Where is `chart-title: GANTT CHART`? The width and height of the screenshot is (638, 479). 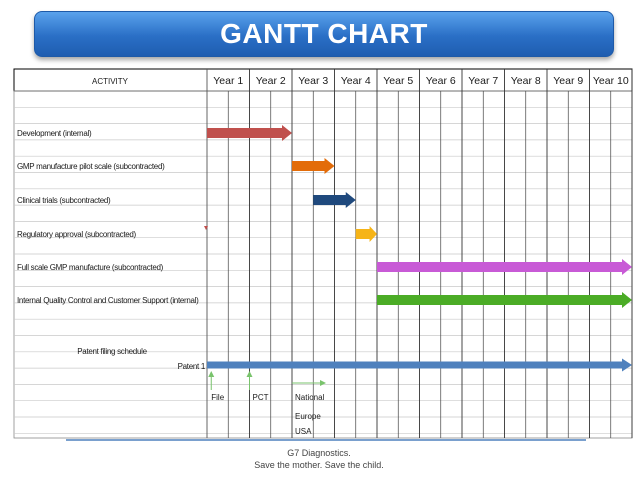
chart-title: GANTT CHART is located at coordinates (324, 33).